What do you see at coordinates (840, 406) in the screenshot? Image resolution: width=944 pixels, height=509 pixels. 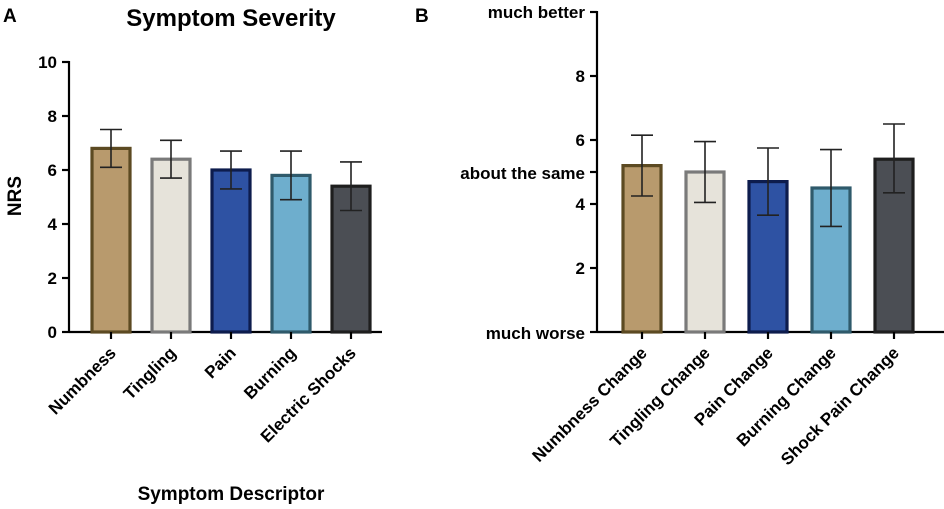 I see `panel-b-category-label: Shock Pain Change` at bounding box center [840, 406].